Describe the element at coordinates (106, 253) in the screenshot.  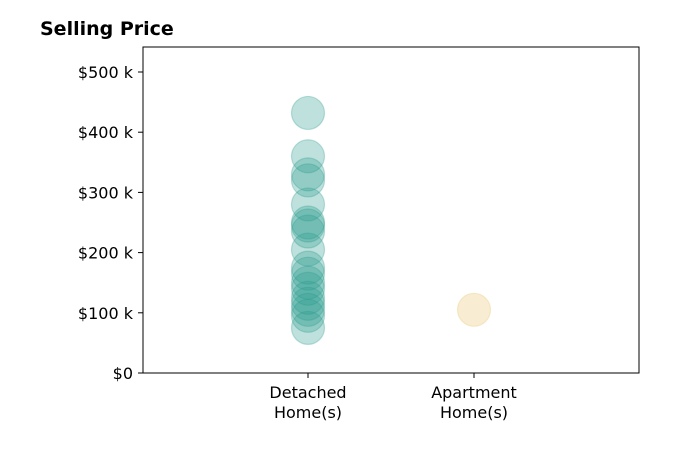
I see `y-tick-label: $200 k` at that location.